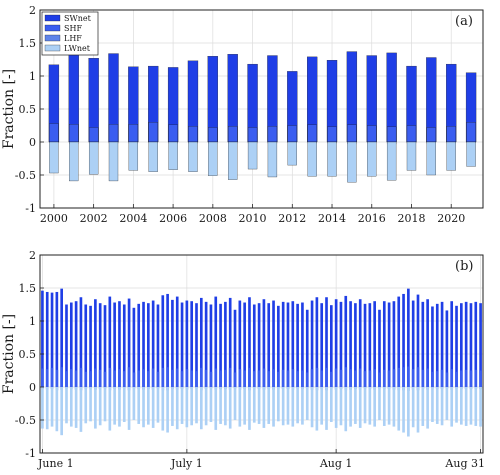 The width and height of the screenshot is (500, 475). Describe the element at coordinates (213, 218) in the screenshot. I see `x-tick-label: 2008` at that location.